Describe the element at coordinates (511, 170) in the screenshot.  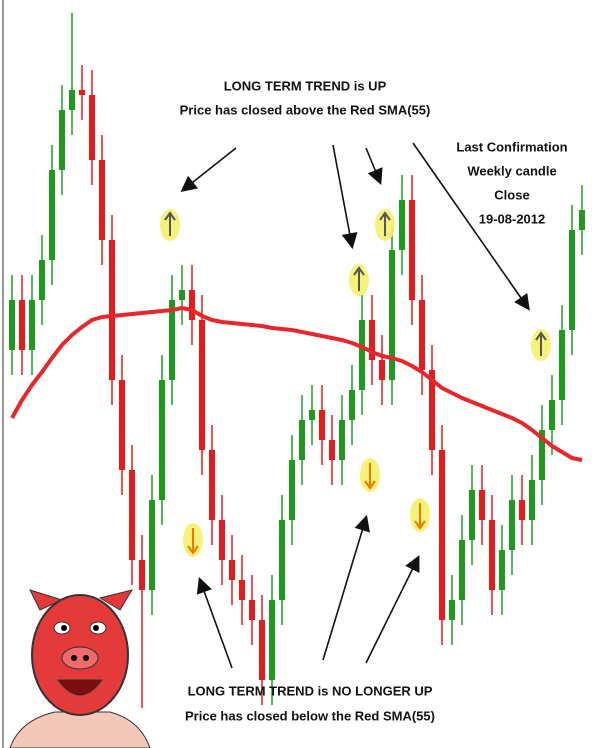
I see `annotation-text: Weekly candle` at that location.